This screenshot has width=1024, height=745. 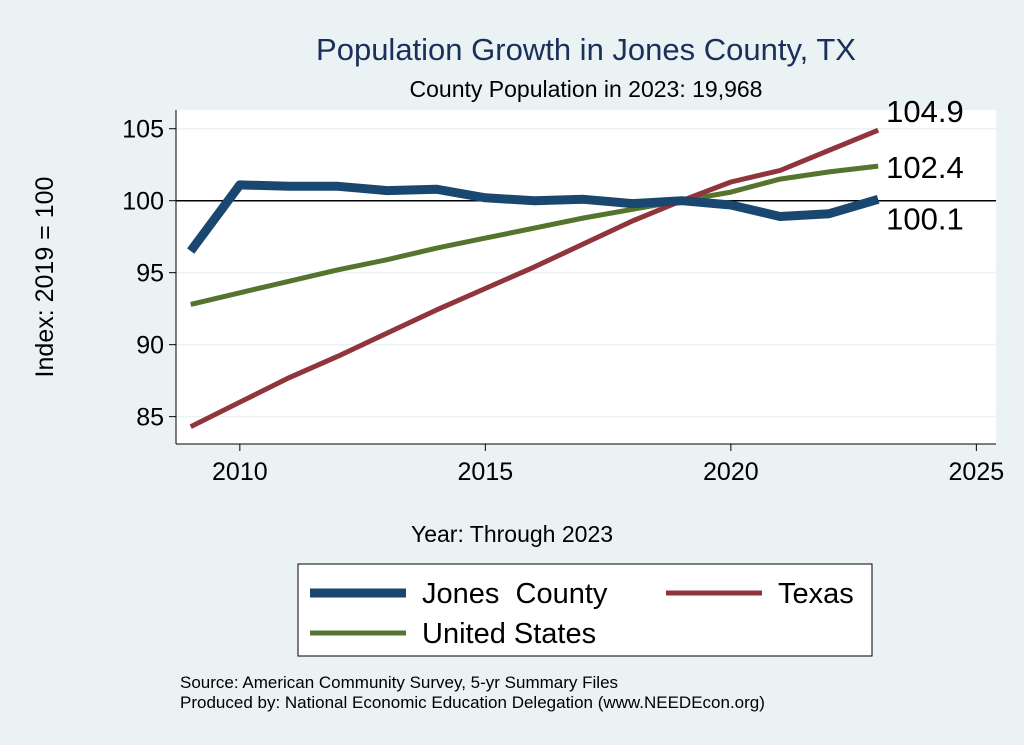 I want to click on y-tick-label: 100, so click(x=143, y=202).